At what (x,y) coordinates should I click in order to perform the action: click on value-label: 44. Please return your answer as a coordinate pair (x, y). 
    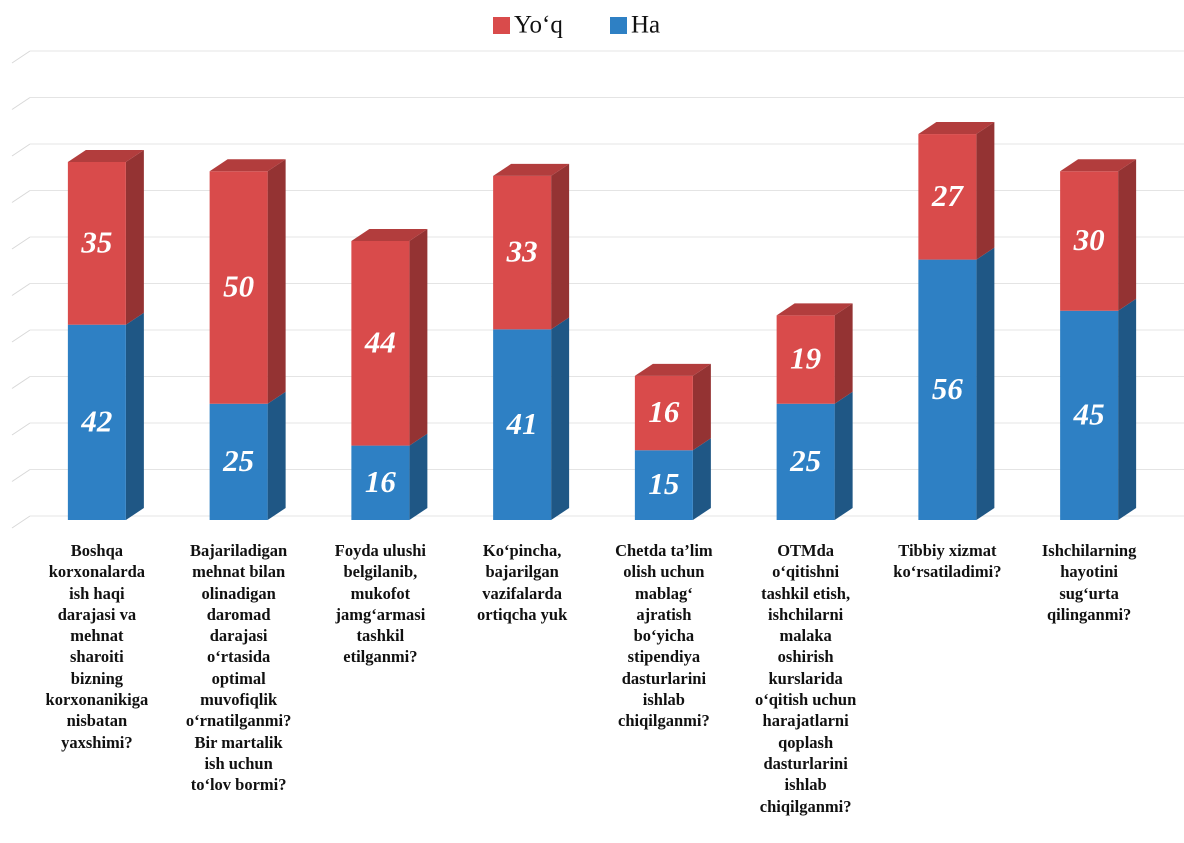
    Looking at the image, I should click on (380, 341).